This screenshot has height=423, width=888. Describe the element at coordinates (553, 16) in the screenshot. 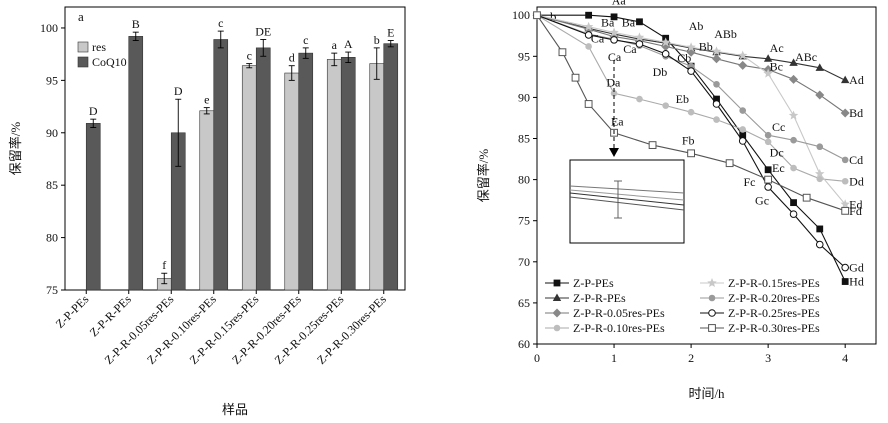

I see `panel-label: b` at that location.